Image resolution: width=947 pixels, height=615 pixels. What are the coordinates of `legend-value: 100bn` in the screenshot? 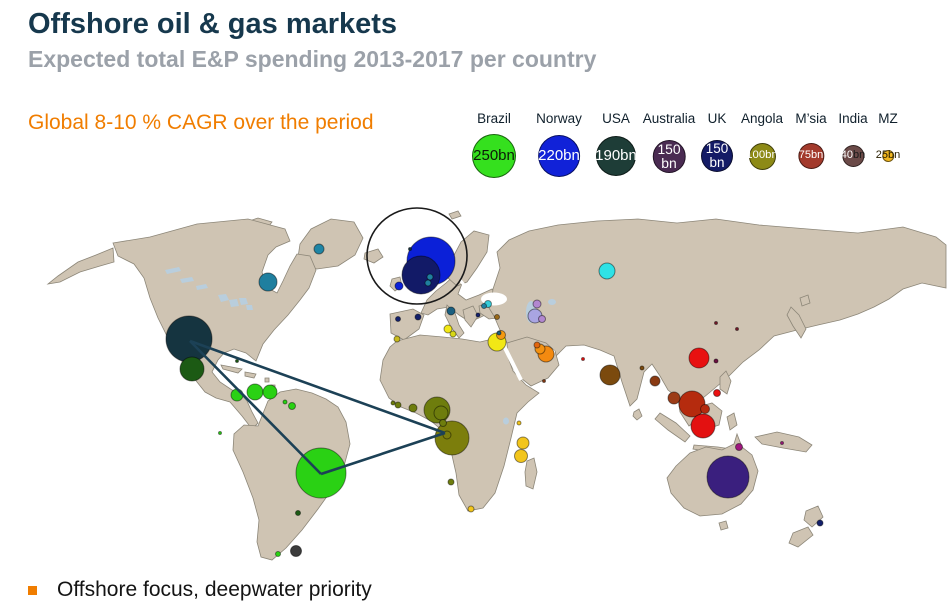 It's located at (762, 155).